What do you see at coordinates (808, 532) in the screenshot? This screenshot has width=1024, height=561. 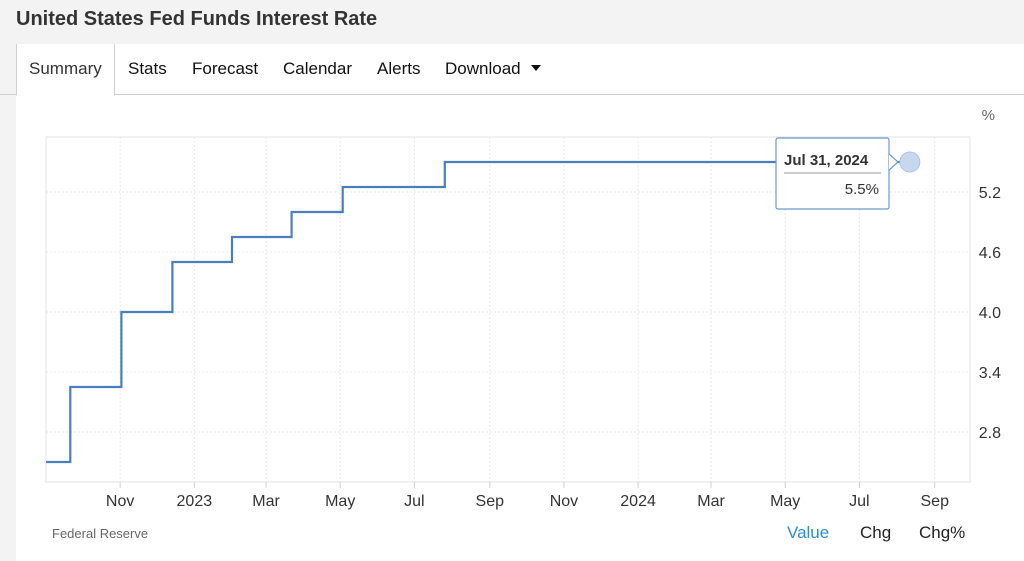 I see `metric-value-button: Value` at bounding box center [808, 532].